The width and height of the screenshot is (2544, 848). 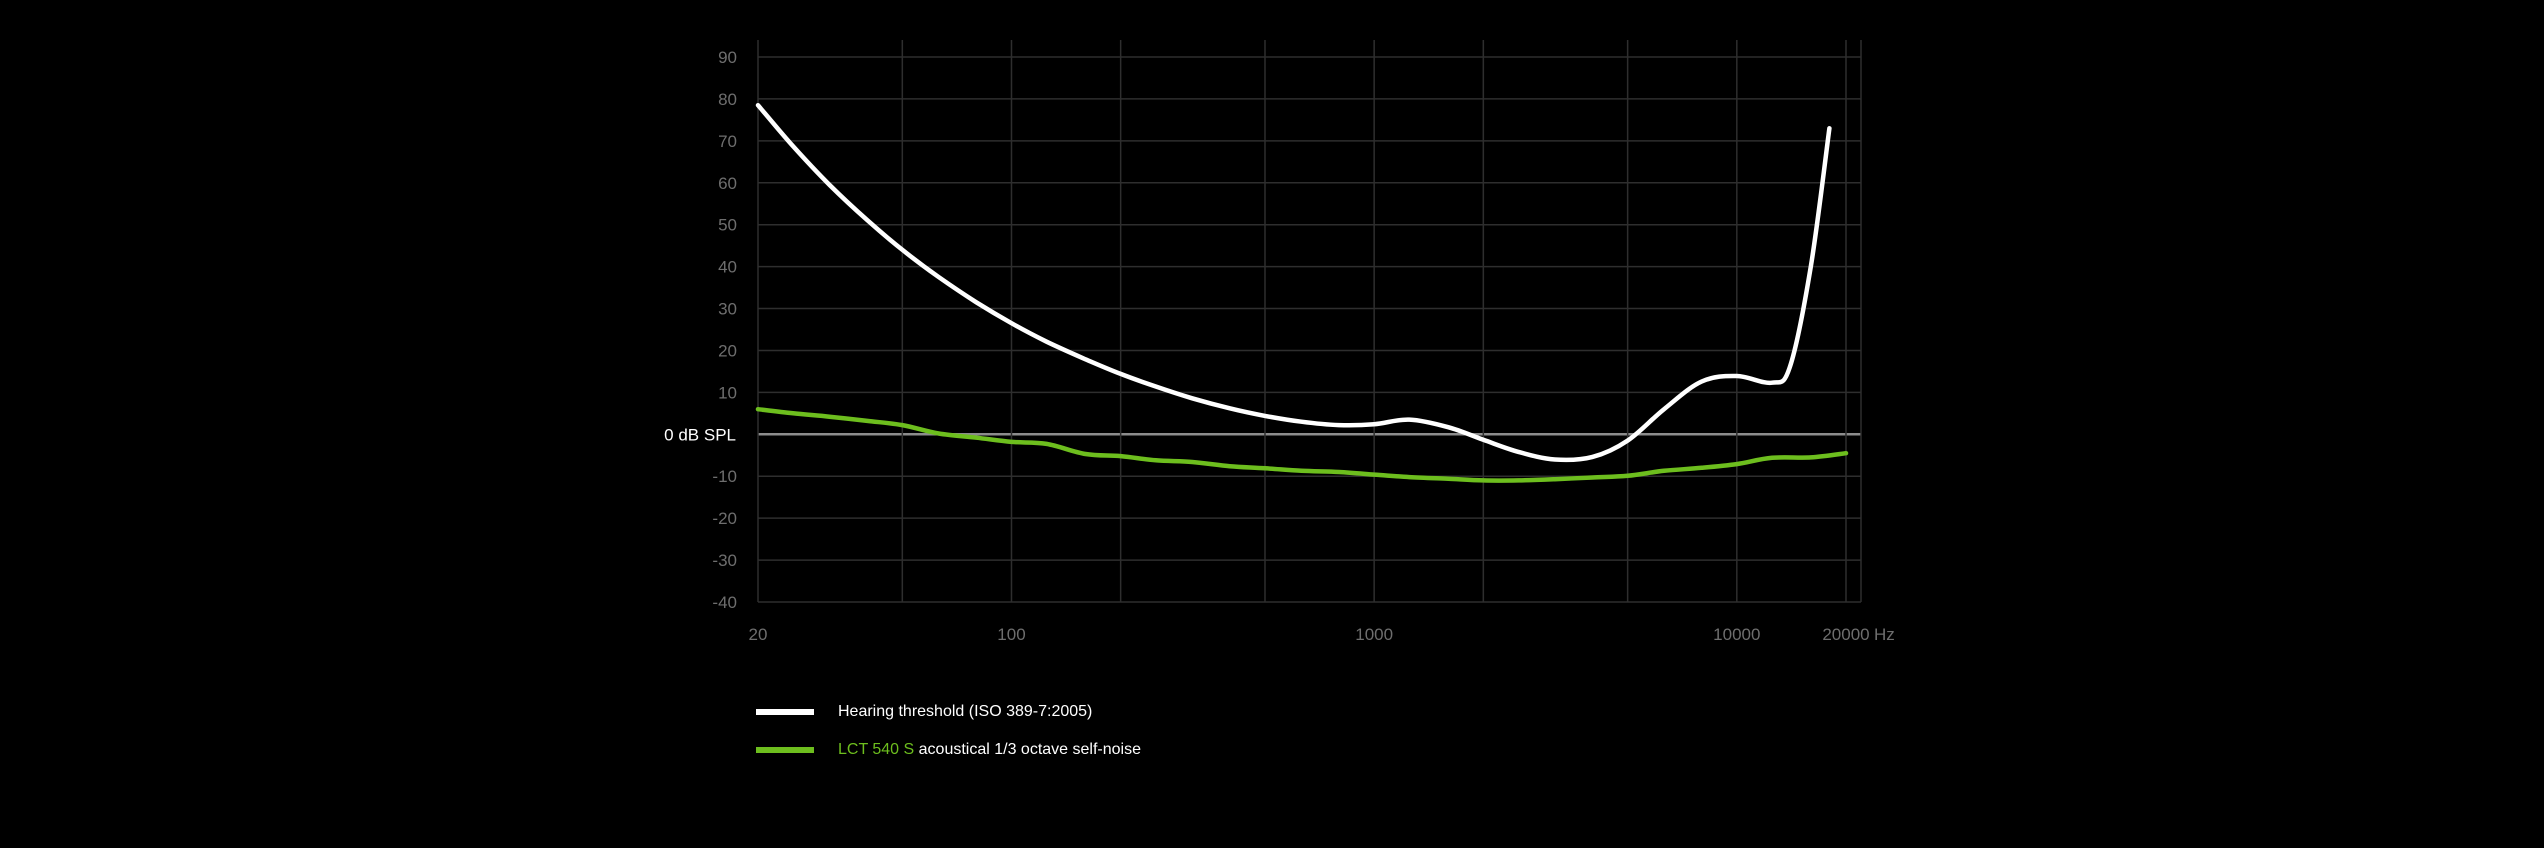 I want to click on x-tick-label: 20000, so click(x=1845, y=634).